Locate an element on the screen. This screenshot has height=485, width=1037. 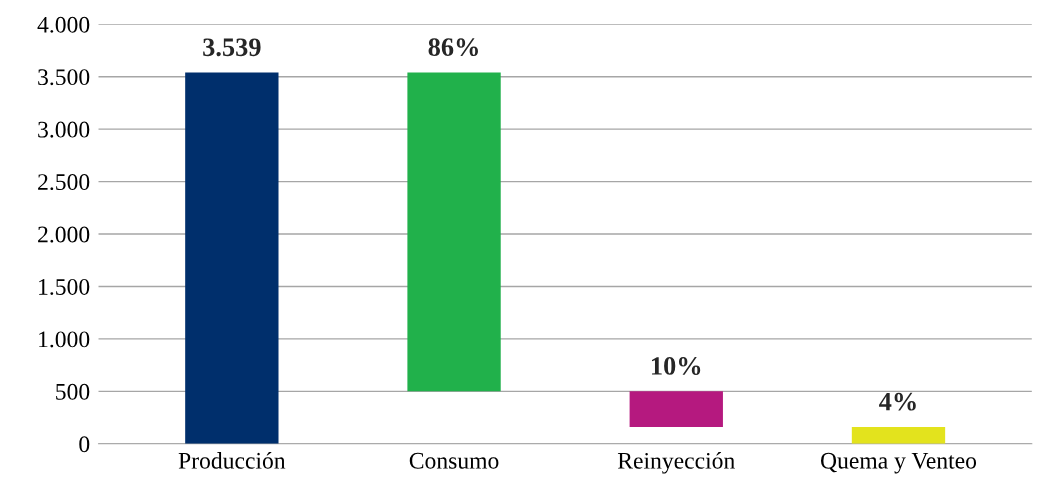
annotation: 4% is located at coordinates (897, 401).